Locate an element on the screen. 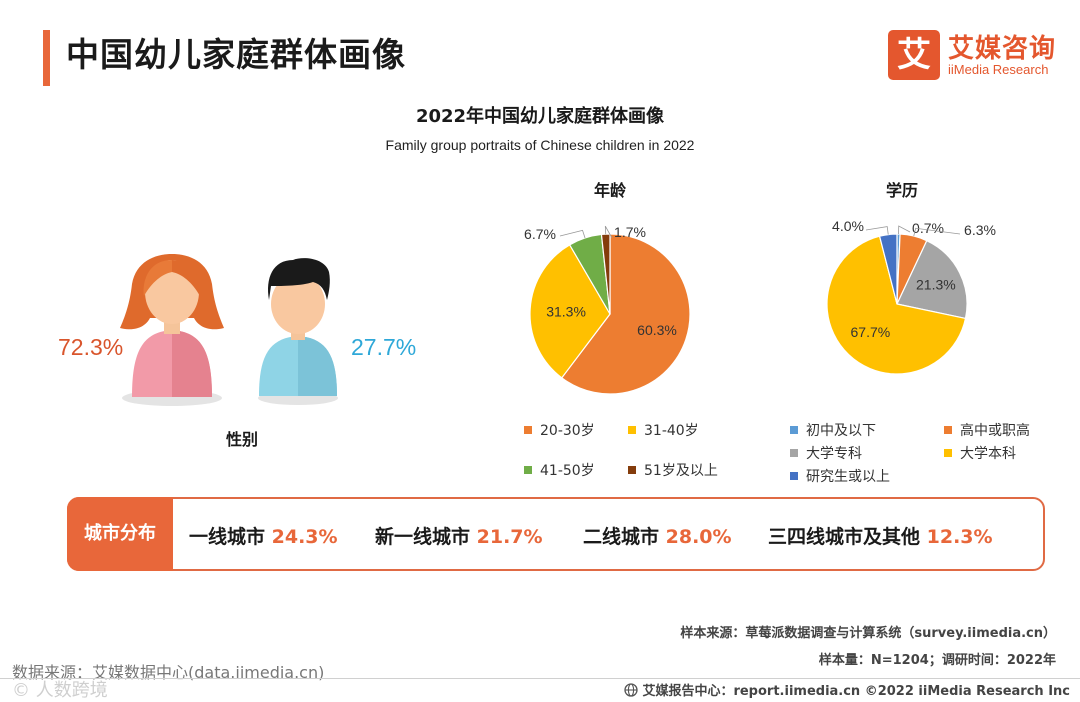 This screenshot has width=1080, height=702. logo-cn-text: 艾媒咨询 is located at coordinates (1002, 49).